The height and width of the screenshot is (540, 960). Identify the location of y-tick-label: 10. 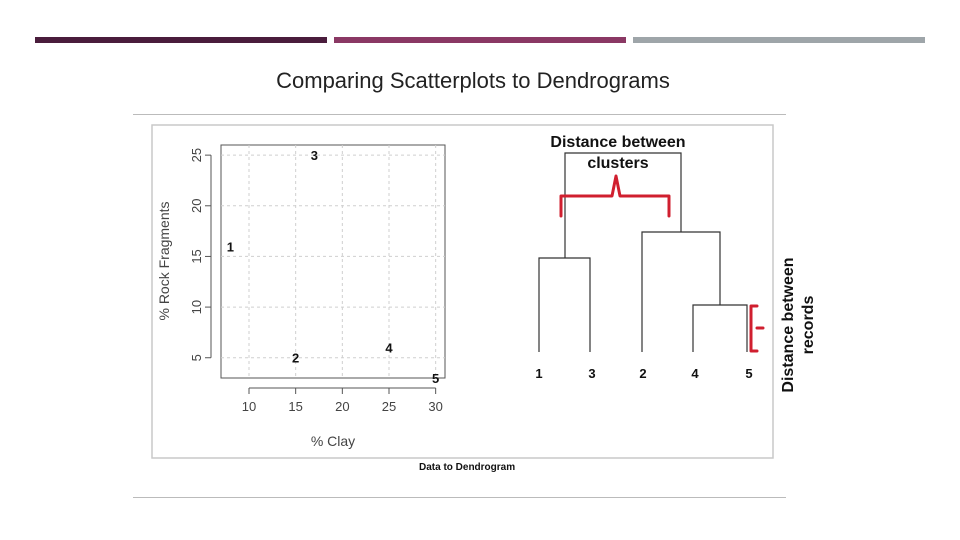
(196, 307).